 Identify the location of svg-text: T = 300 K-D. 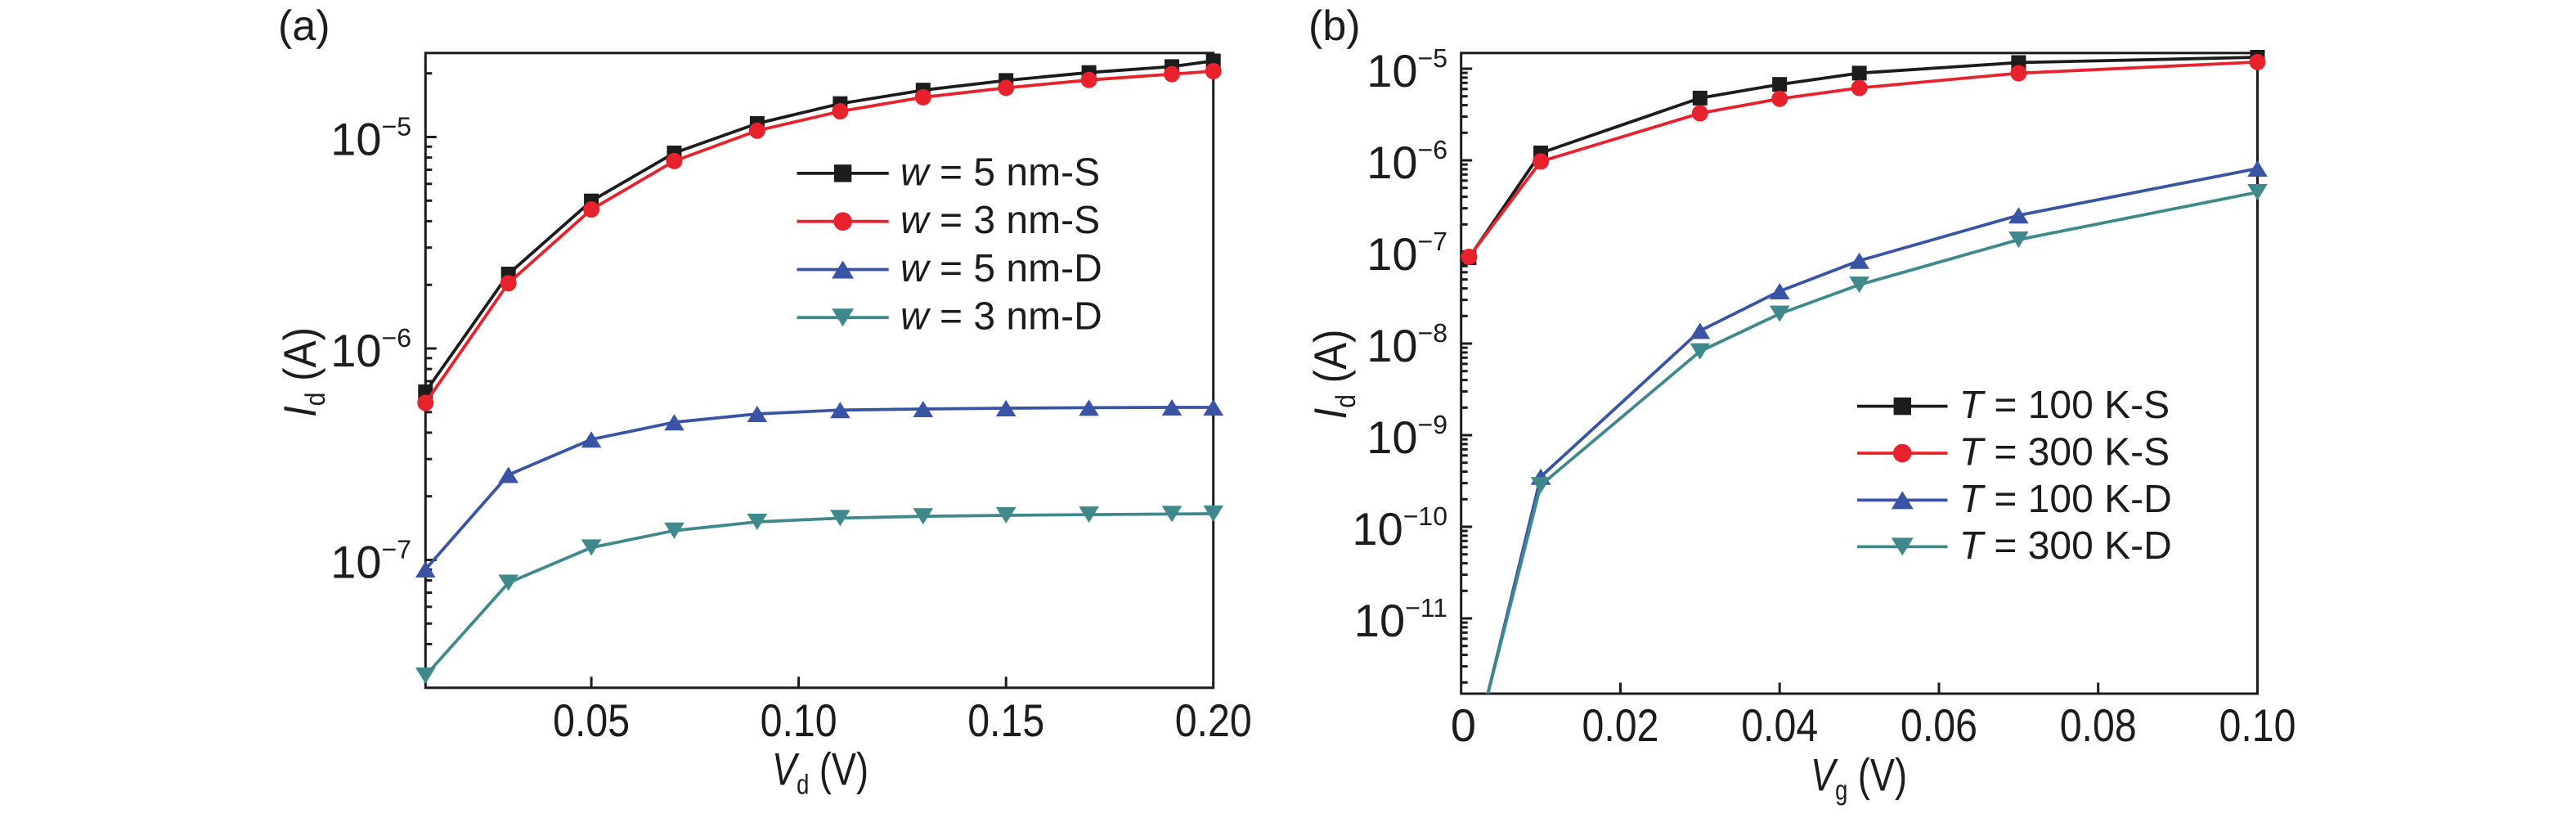
(2065, 546).